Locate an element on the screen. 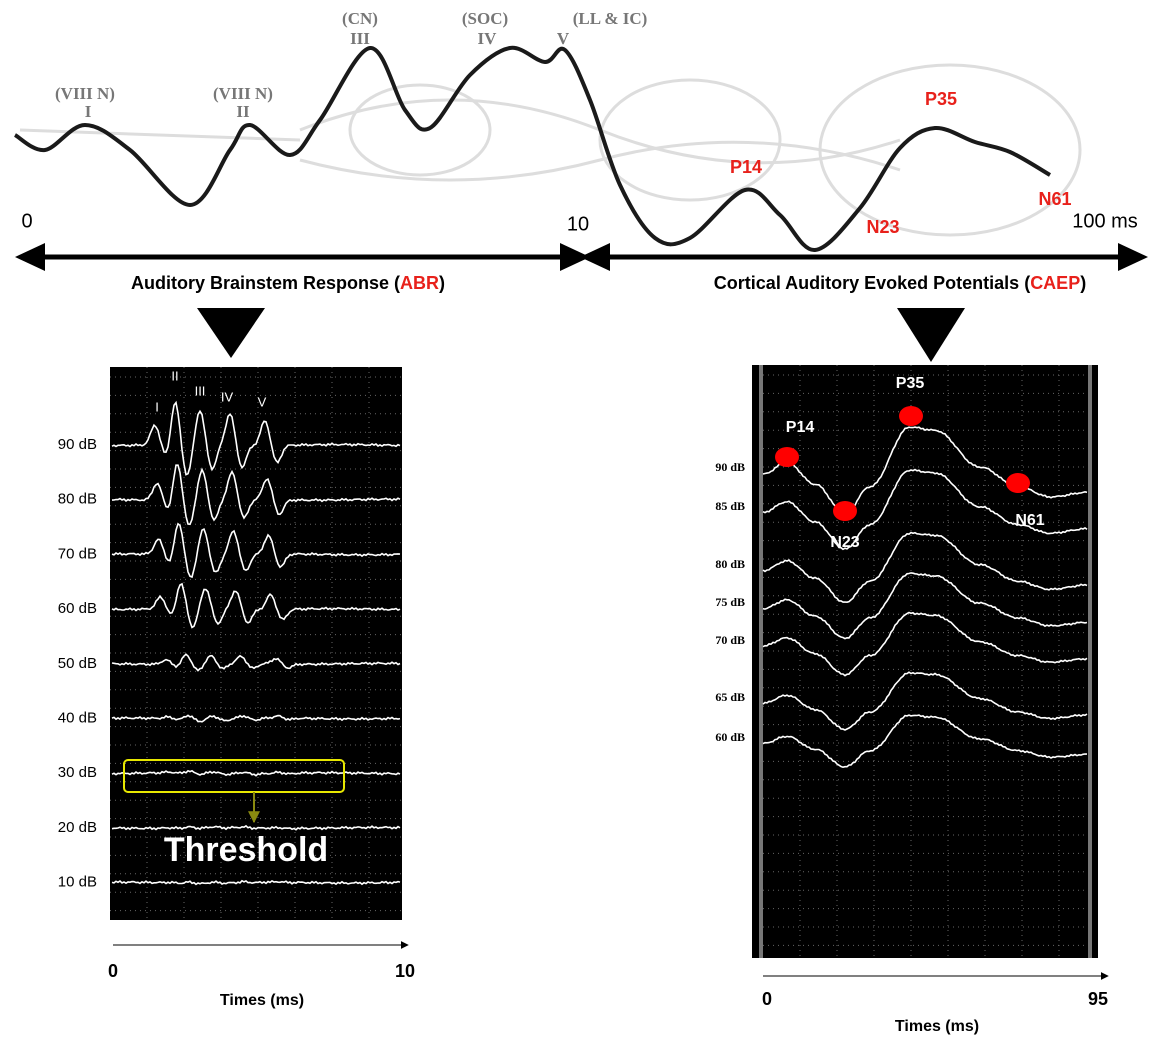  threshold-box is located at coordinates (234, 776).